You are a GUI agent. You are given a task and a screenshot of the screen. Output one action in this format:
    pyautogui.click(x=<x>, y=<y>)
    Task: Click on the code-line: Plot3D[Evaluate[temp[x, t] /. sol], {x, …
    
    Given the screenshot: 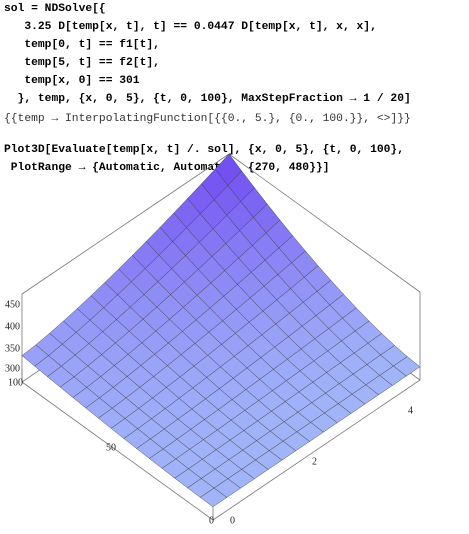 What is the action you would take?
    pyautogui.click(x=204, y=150)
    